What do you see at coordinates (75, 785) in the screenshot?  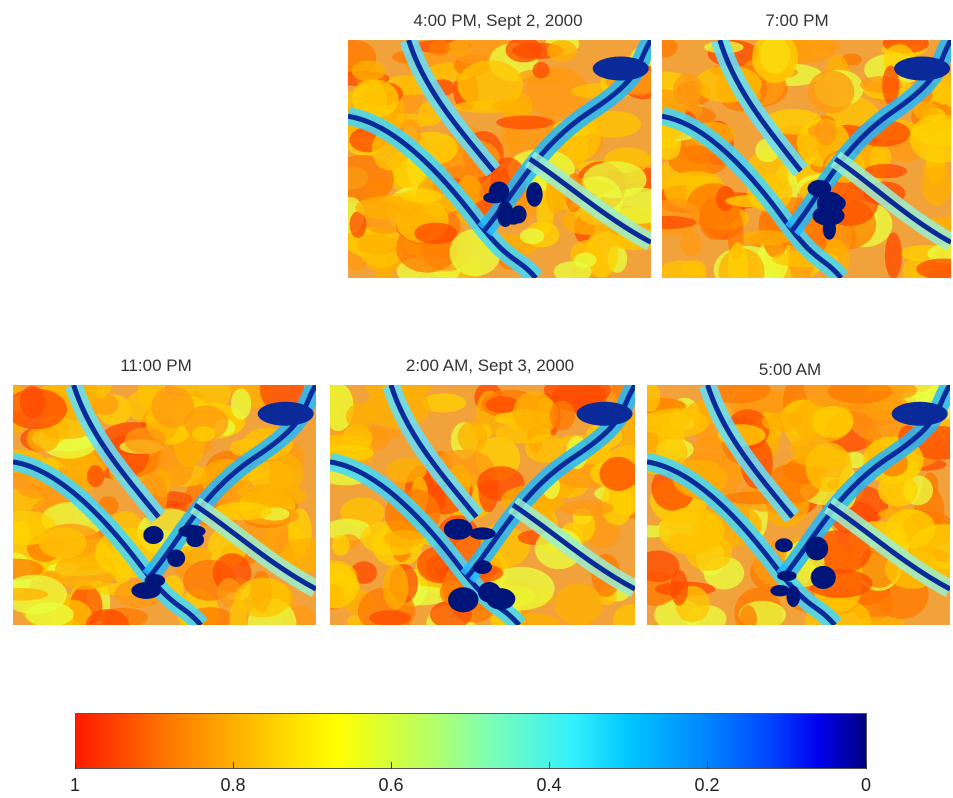 I see `colorbar-tick-label: 1` at bounding box center [75, 785].